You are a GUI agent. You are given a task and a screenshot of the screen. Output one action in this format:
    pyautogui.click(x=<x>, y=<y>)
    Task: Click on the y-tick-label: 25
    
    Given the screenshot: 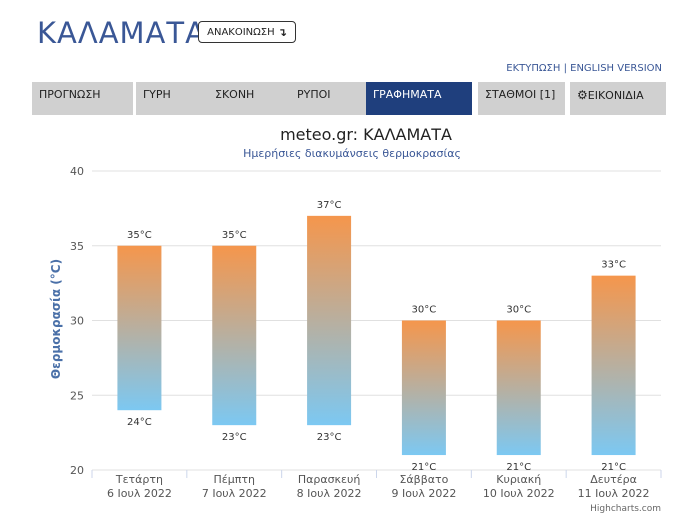 What is the action you would take?
    pyautogui.click(x=77, y=395)
    